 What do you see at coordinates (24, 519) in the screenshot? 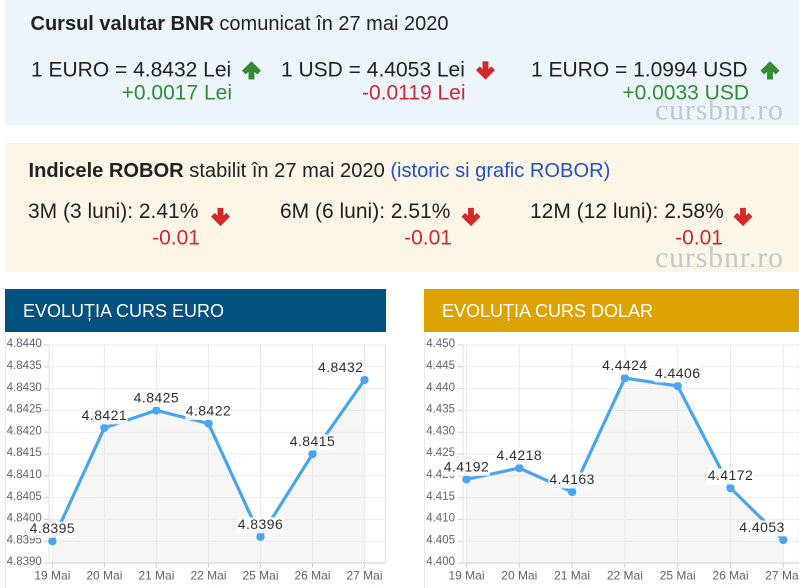
I see `svg-text: 4.8400` at bounding box center [24, 519].